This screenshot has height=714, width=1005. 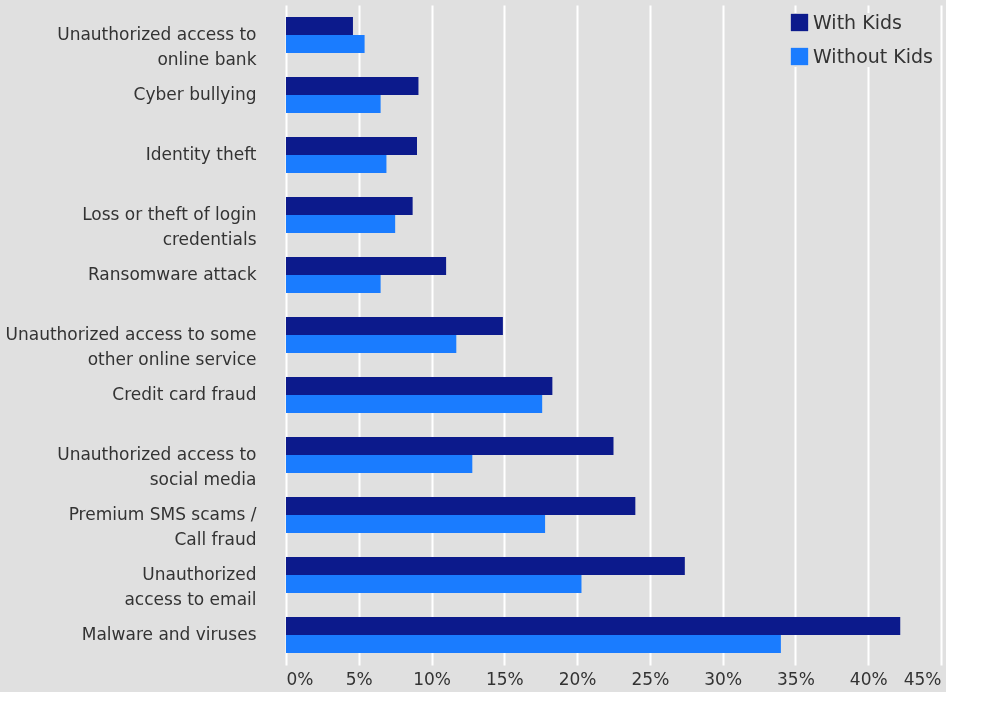 I want to click on x-tick-label: 35%, so click(x=796, y=678).